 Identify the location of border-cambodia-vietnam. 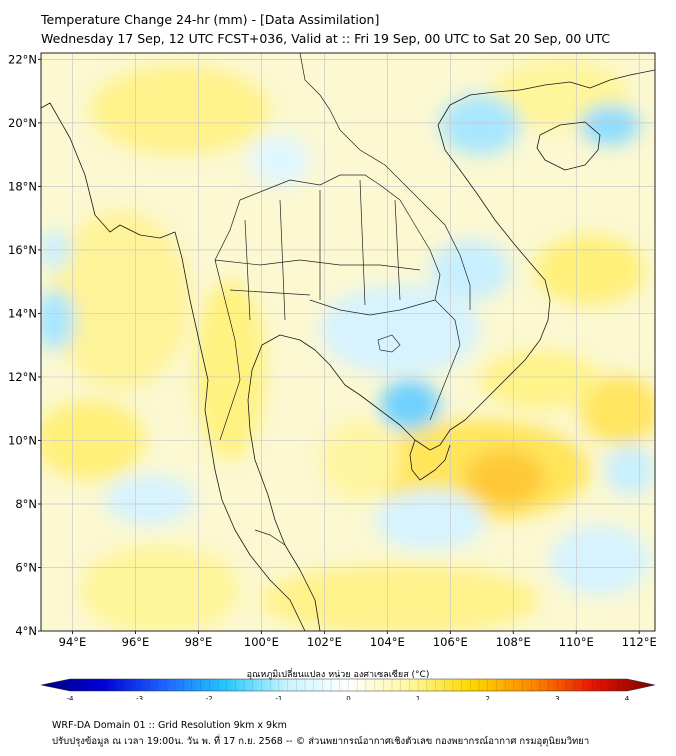
(445, 360).